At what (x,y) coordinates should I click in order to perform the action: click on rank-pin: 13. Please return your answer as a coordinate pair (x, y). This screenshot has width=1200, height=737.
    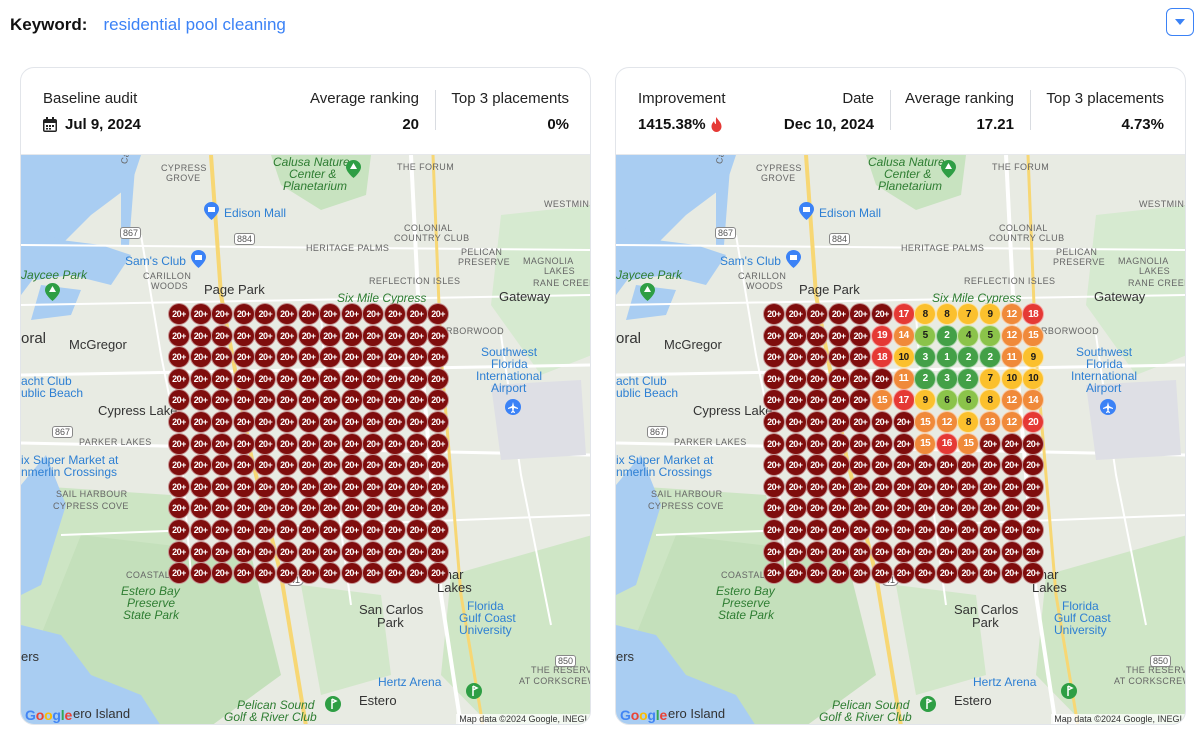
    Looking at the image, I should click on (990, 422).